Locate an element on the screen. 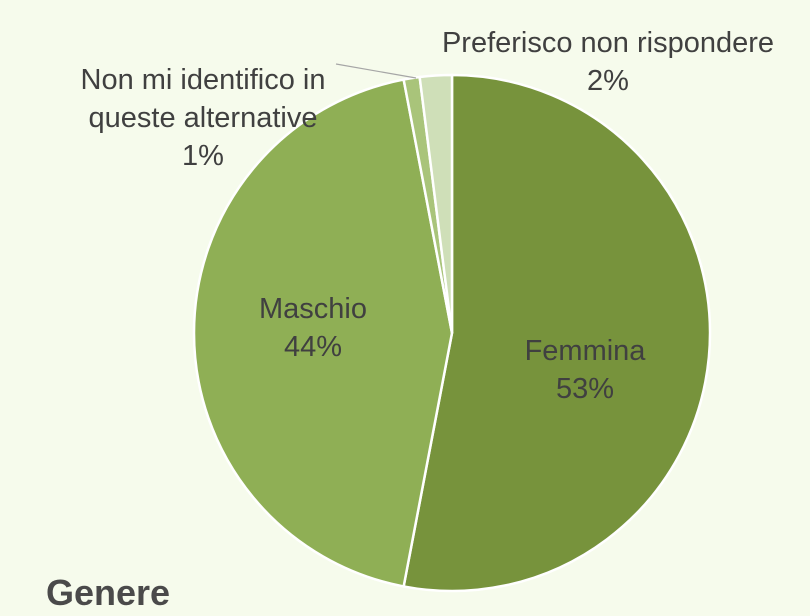  slice-value: 53% is located at coordinates (585, 389).